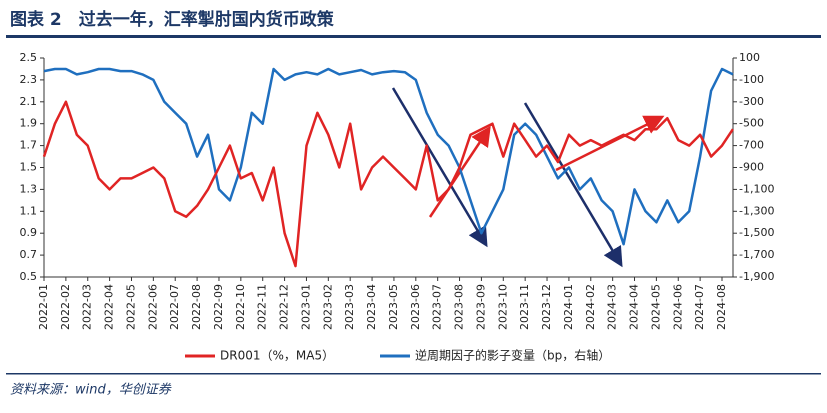  Describe the element at coordinates (218, 307) in the screenshot. I see `x-tick-label: 2022-09` at that location.